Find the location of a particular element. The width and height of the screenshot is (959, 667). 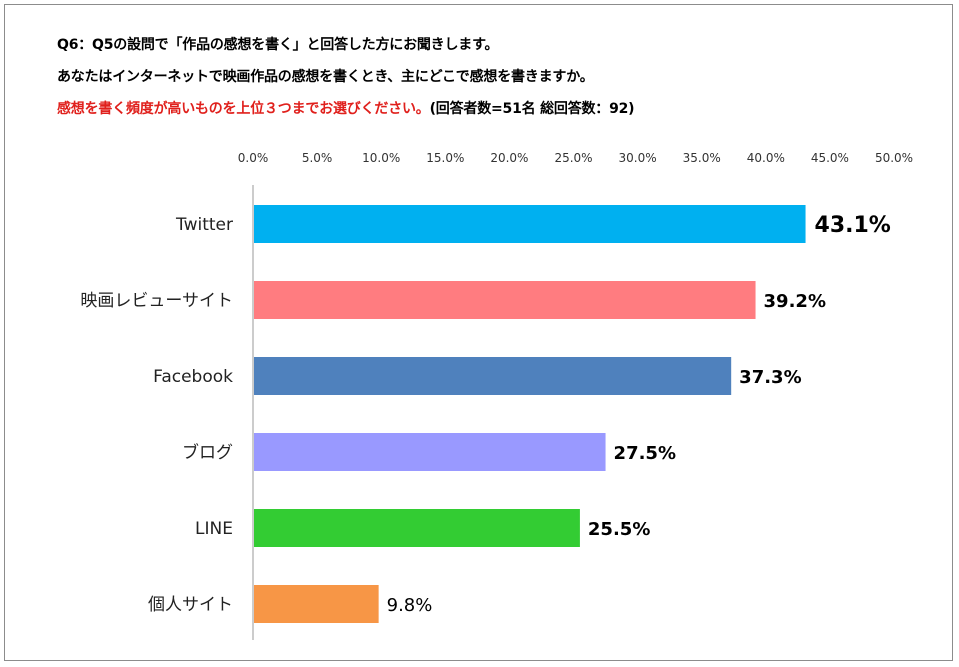

x-tick-label: 50.0% is located at coordinates (894, 158).